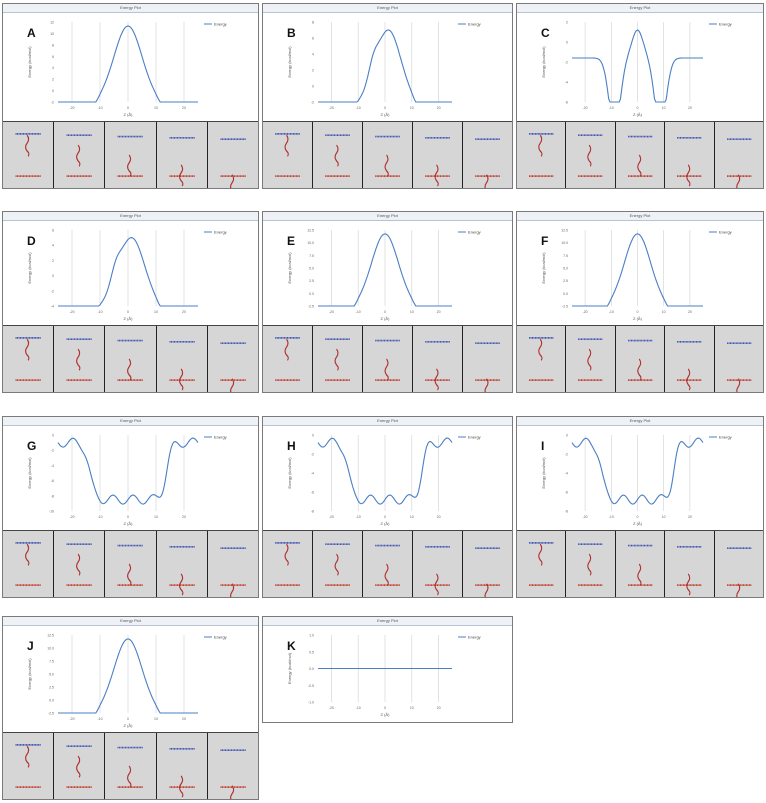 The image size is (766, 803). Describe the element at coordinates (565, 256) in the screenshot. I see `y-tick-label: 7.5` at that location.